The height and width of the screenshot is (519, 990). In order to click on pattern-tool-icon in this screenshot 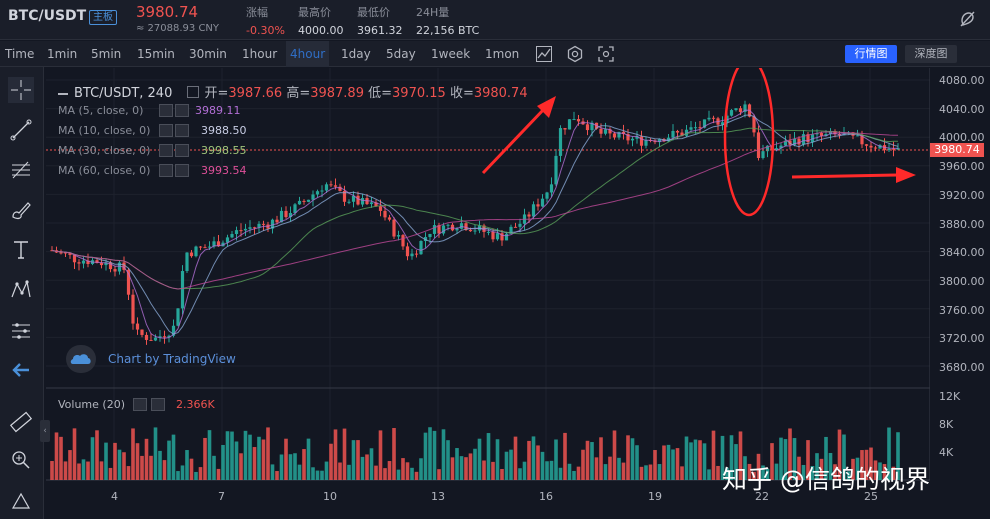, I will do `click(21, 290)`.